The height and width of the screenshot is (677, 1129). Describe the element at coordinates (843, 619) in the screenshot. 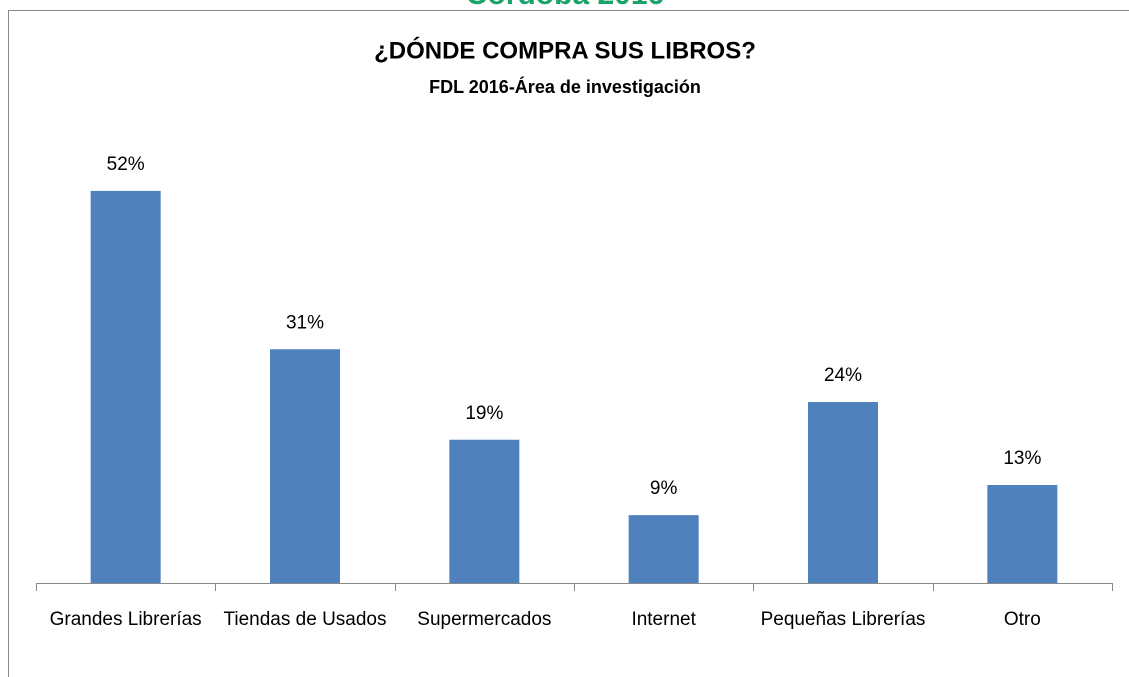

I see `x-tick-label: Pequeñas Librerías` at that location.